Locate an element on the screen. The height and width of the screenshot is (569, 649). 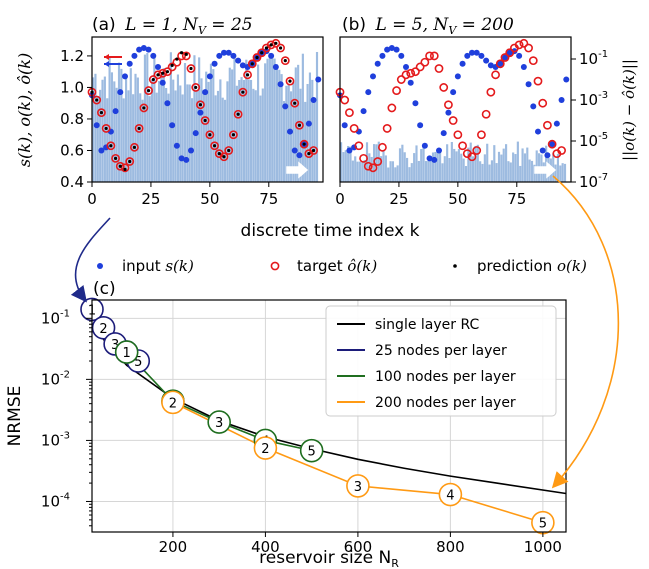
y-tick-label: 10⁻⁵ is located at coordinates (593, 140).